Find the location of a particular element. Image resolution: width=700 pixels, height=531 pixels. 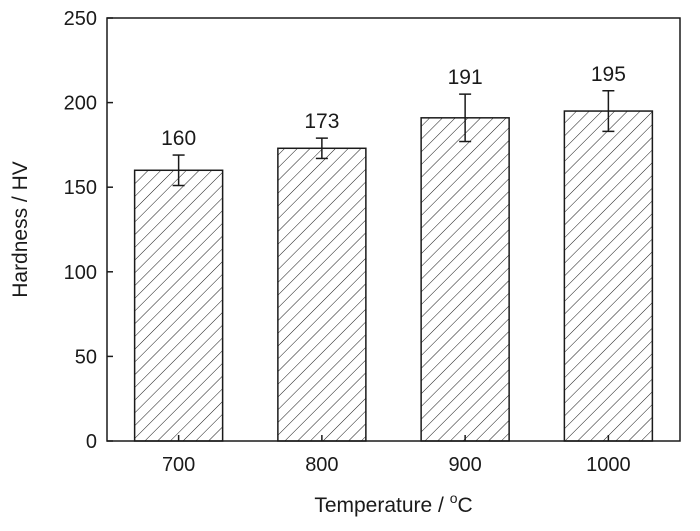

x-axis-label: Temperature / oC is located at coordinates (393, 503).